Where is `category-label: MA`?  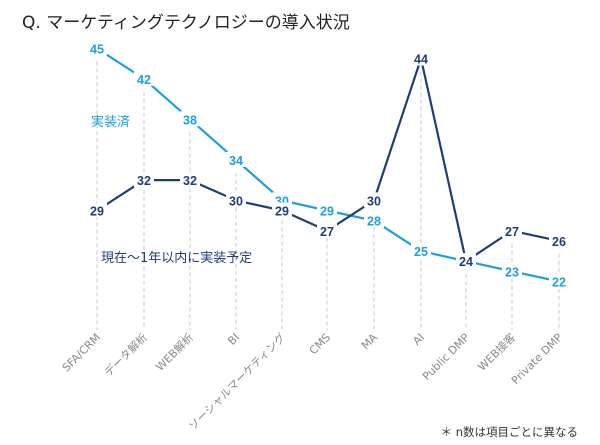 category-label: MA is located at coordinates (370, 342).